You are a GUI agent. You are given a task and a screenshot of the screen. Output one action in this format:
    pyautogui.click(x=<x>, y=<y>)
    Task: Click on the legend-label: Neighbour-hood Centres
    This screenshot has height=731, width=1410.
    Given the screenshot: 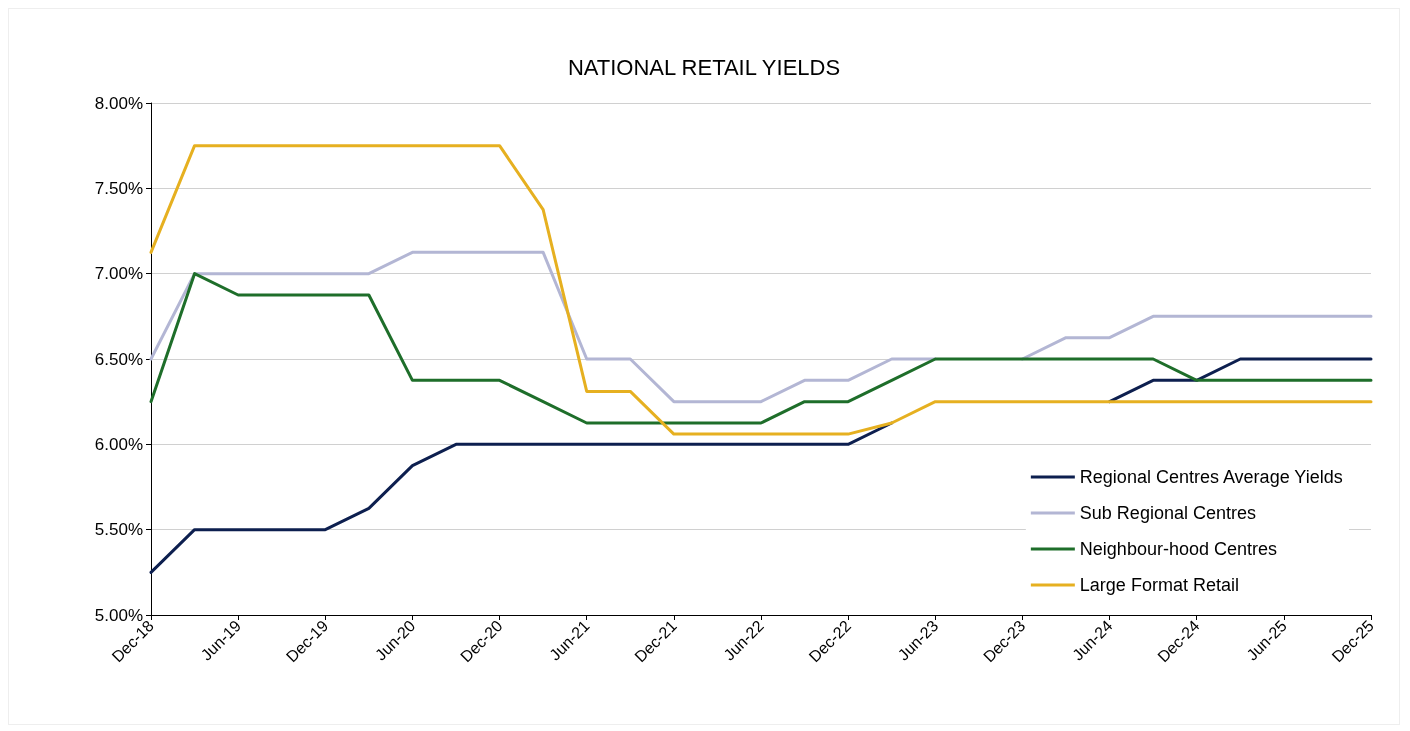 What is the action you would take?
    pyautogui.click(x=1178, y=549)
    